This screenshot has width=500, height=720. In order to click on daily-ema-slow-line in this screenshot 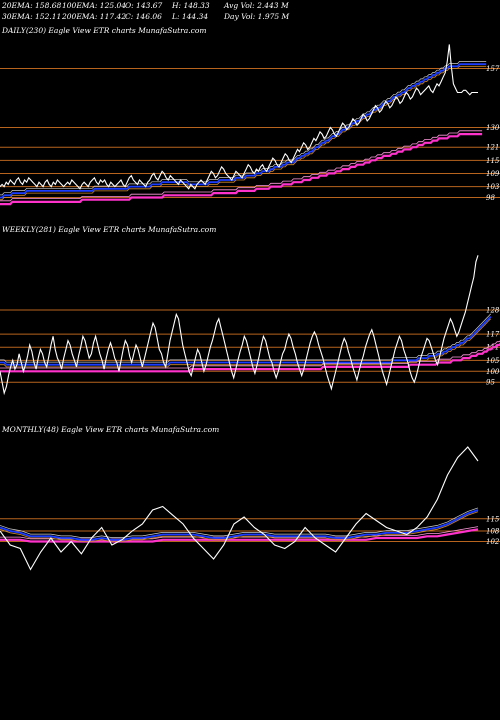, I will do `click(241, 169)`.